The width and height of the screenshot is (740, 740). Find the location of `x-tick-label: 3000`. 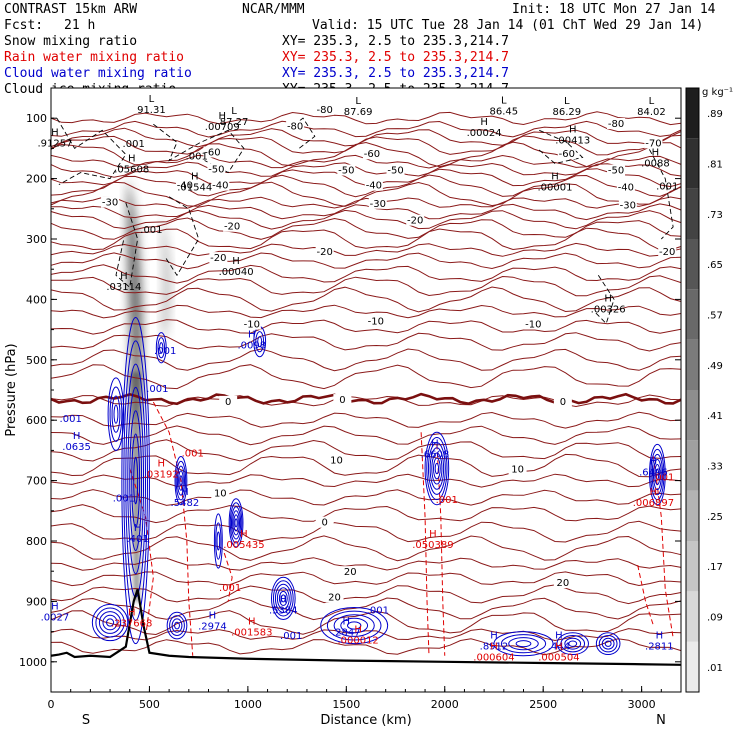

x-tick-label: 3000 is located at coordinates (642, 704).